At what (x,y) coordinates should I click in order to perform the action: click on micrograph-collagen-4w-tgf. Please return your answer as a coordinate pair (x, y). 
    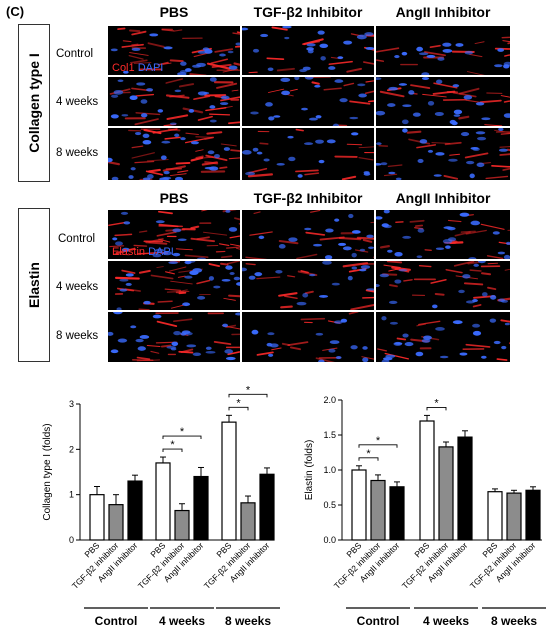
    Looking at the image, I should click on (308, 101).